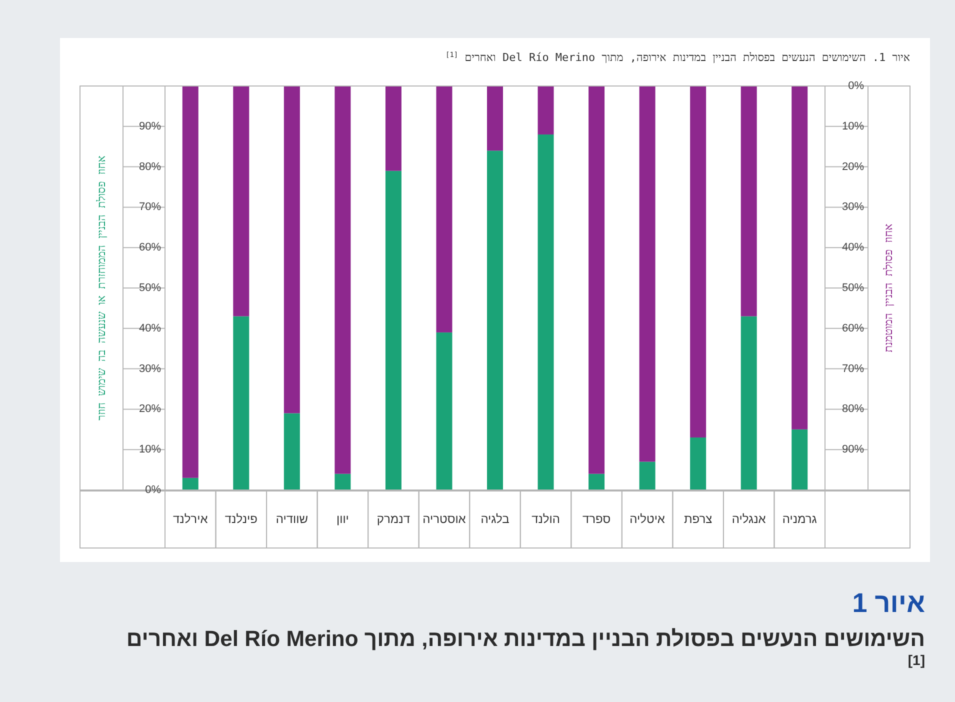 This screenshot has height=702, width=955. I want to click on y-tick-label: 80%, so click(150, 166).